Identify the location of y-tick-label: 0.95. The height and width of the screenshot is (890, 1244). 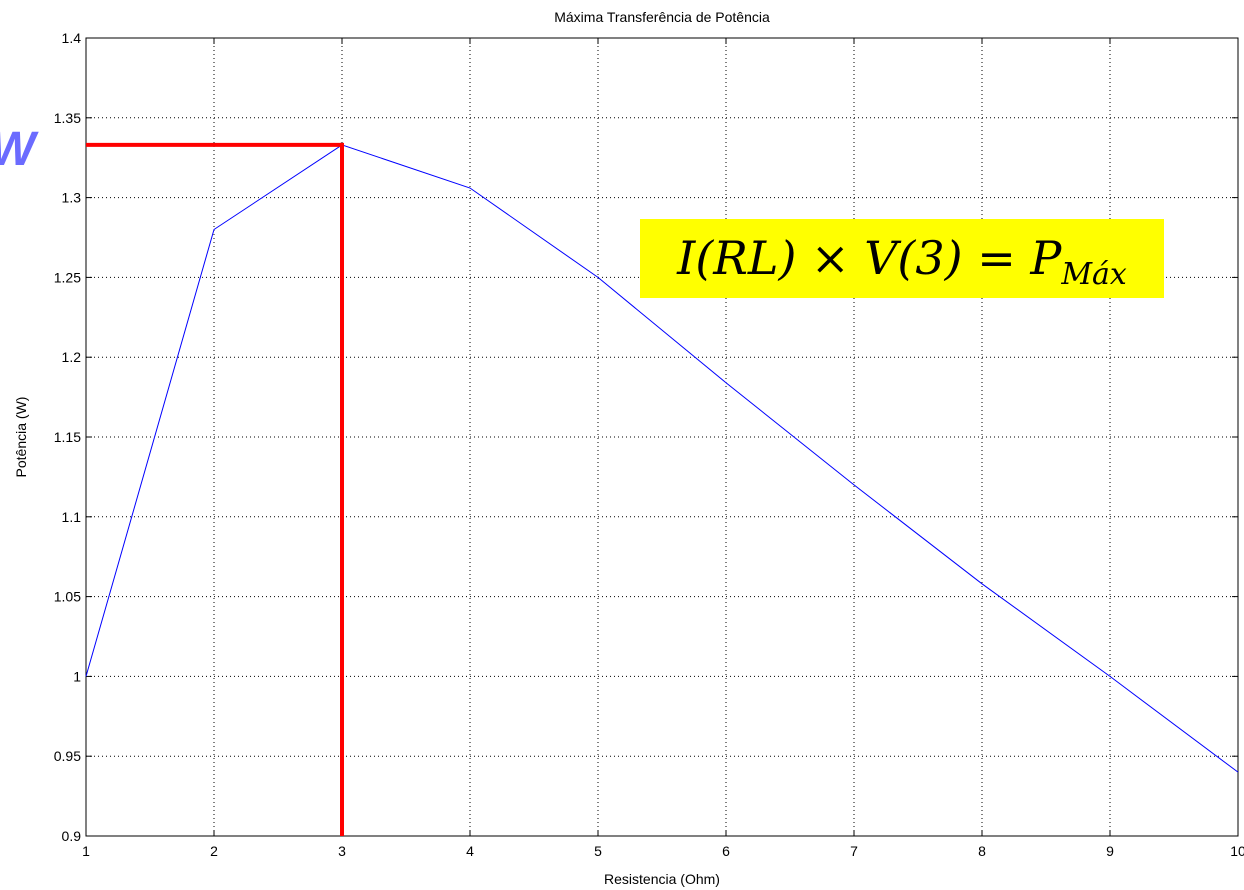
(67, 756).